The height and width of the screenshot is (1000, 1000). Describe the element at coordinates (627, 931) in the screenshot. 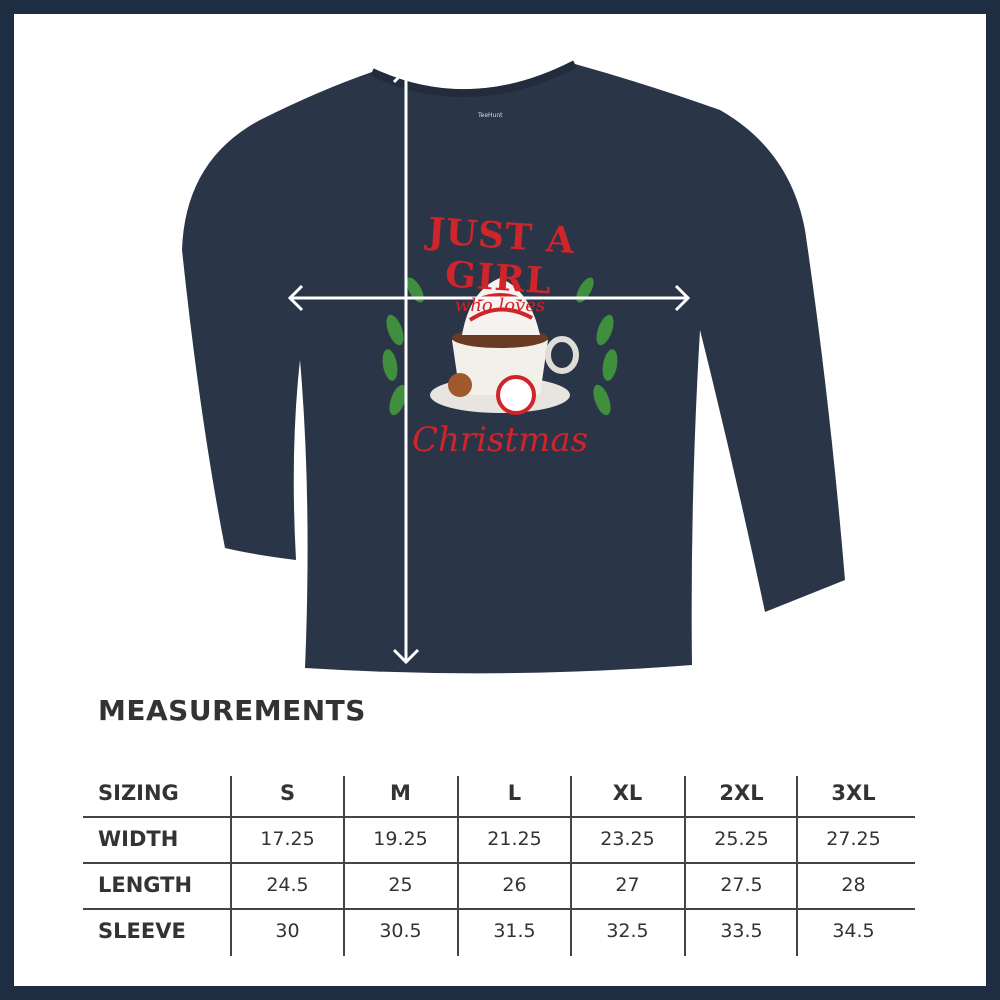

I see `table-cell: 32.5` at that location.